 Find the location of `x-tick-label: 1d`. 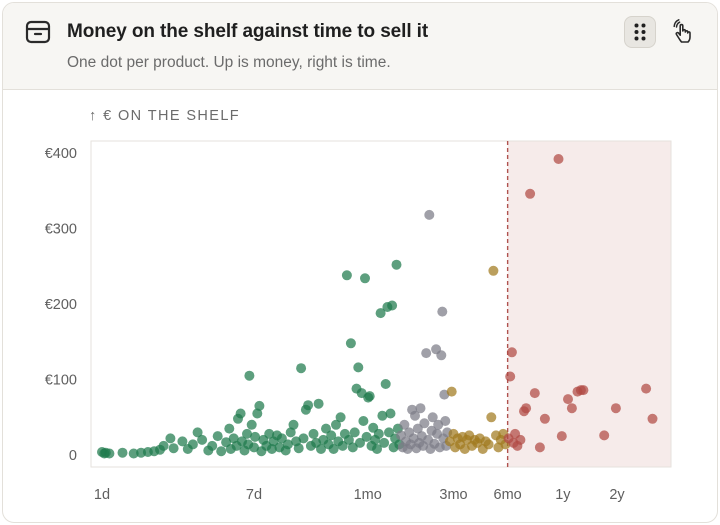

x-tick-label: 1d is located at coordinates (102, 495).